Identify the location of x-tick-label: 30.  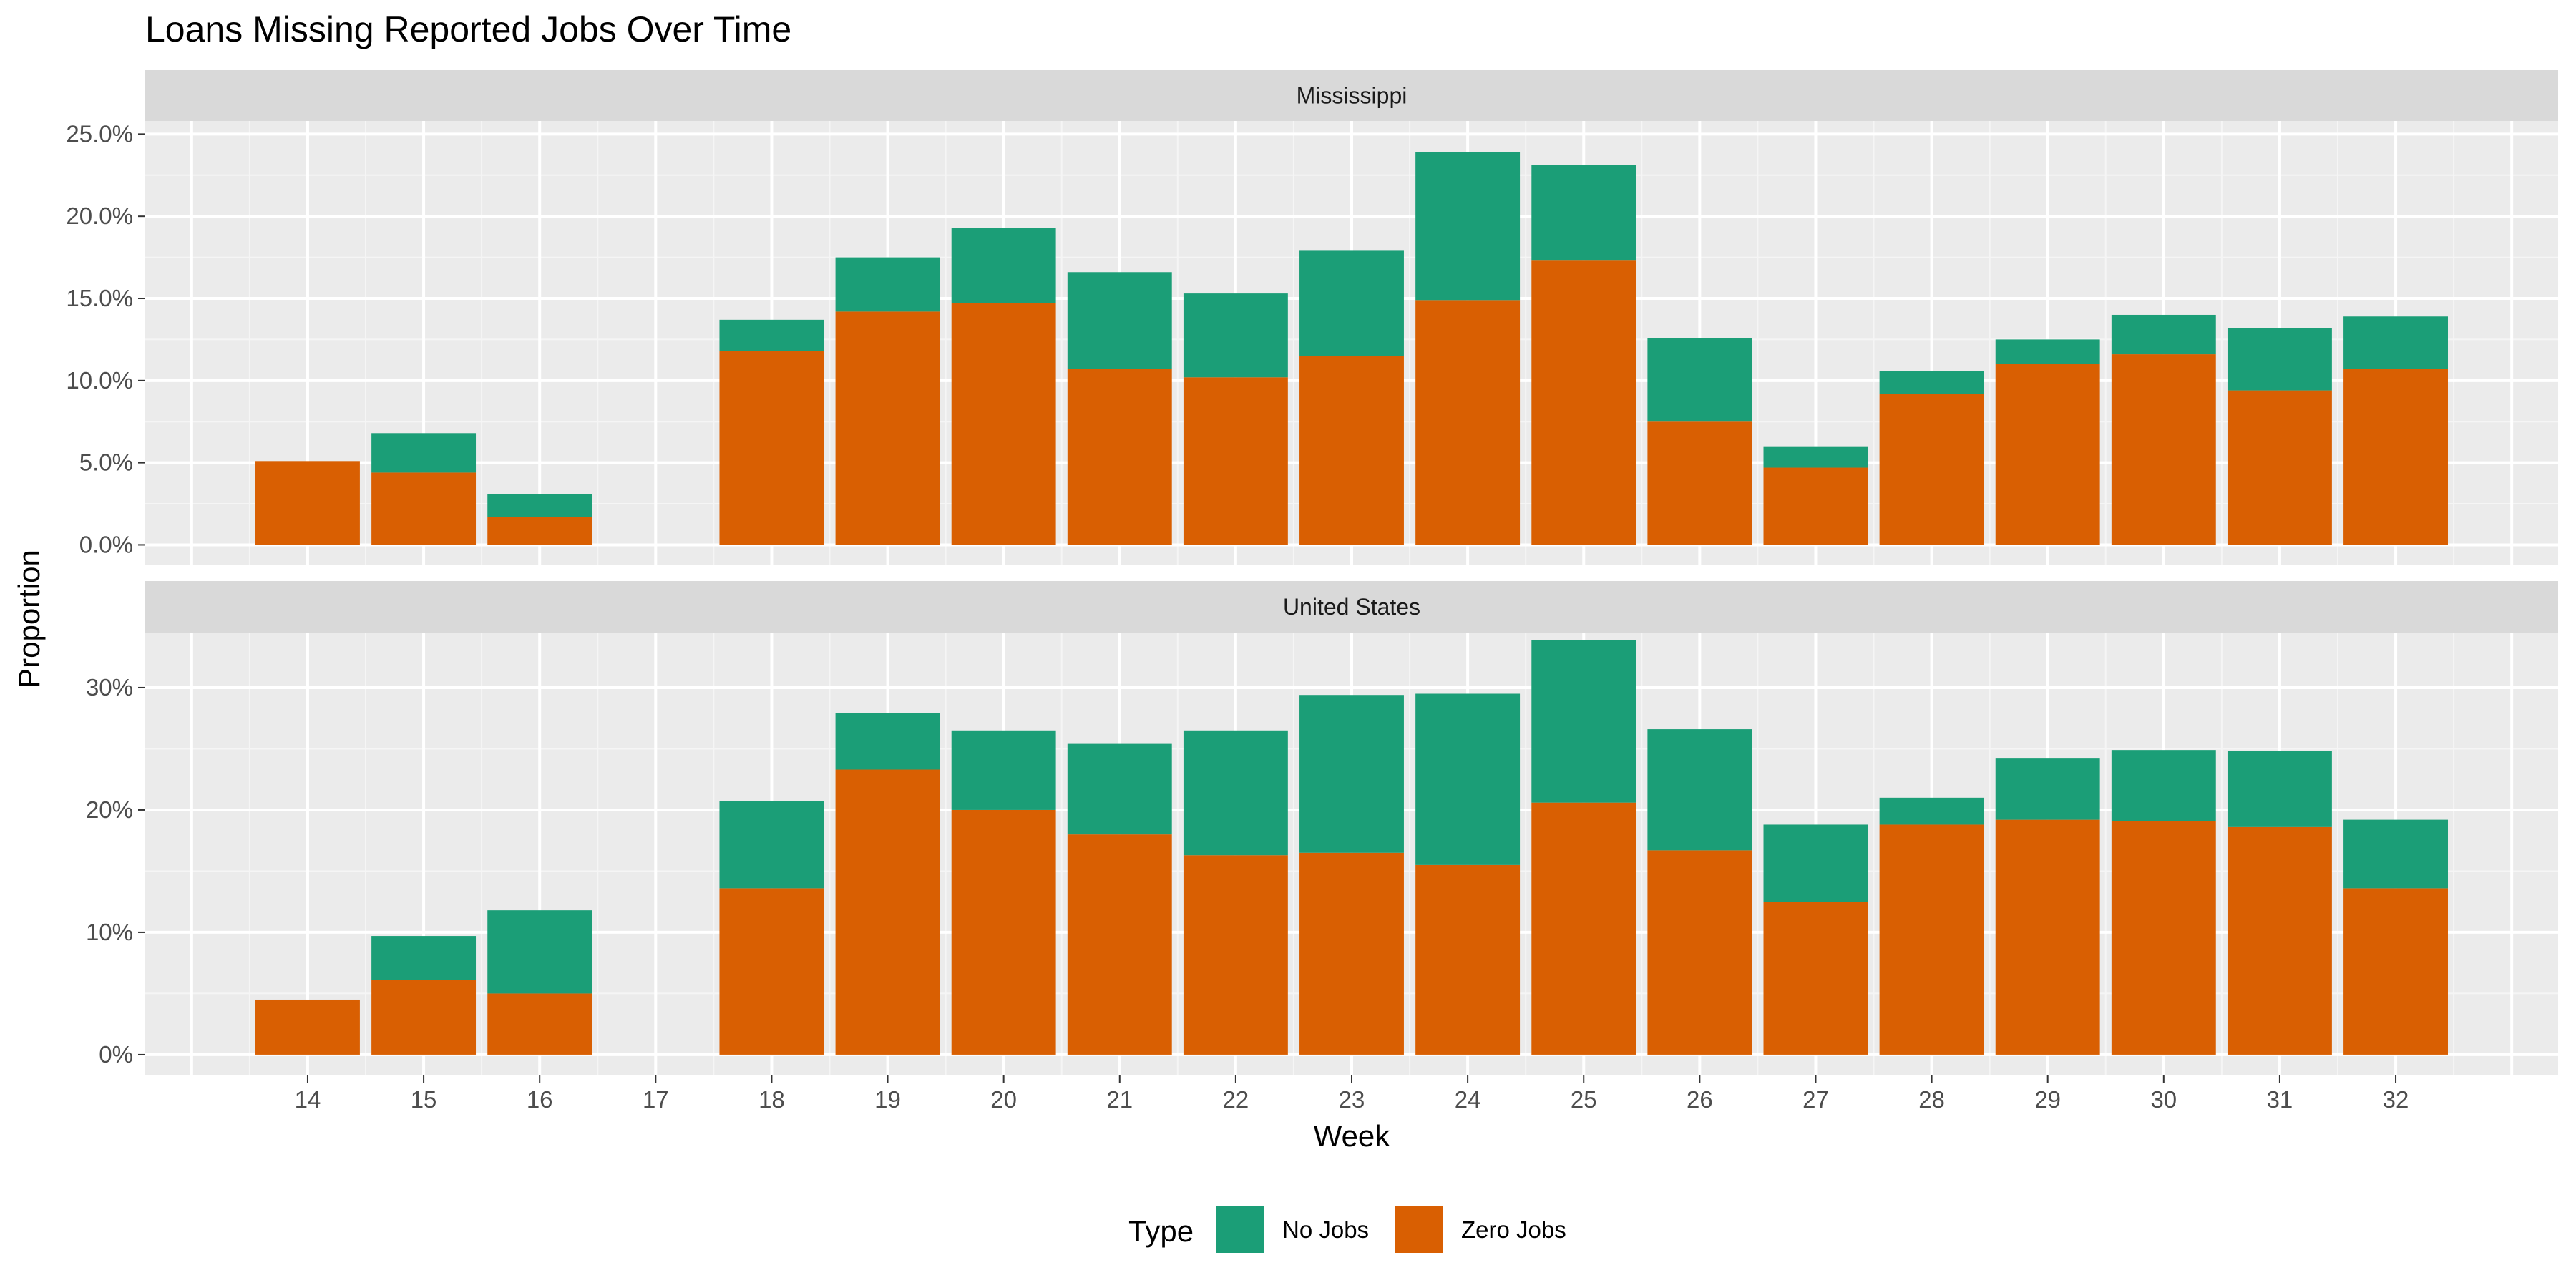
(2163, 1099).